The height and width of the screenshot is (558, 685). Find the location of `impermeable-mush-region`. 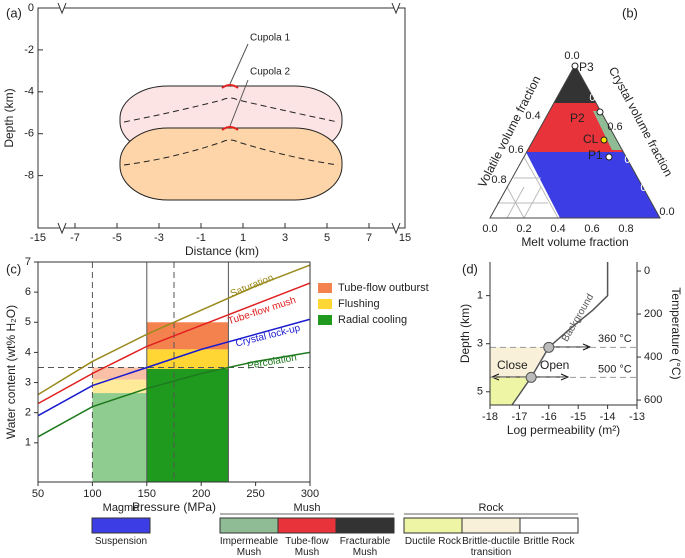

impermeable-mush-region is located at coordinates (607, 130).